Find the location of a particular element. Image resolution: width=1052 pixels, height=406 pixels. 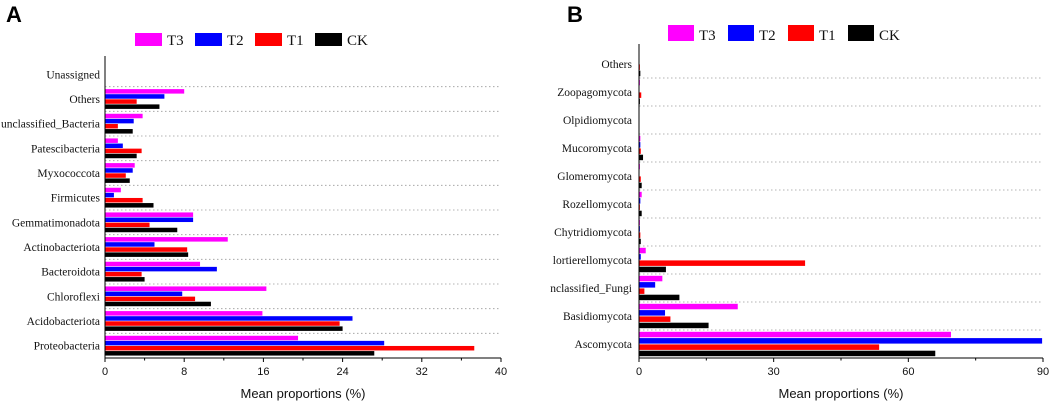

panel-b-legend-swatch-t2 is located at coordinates (741, 33).